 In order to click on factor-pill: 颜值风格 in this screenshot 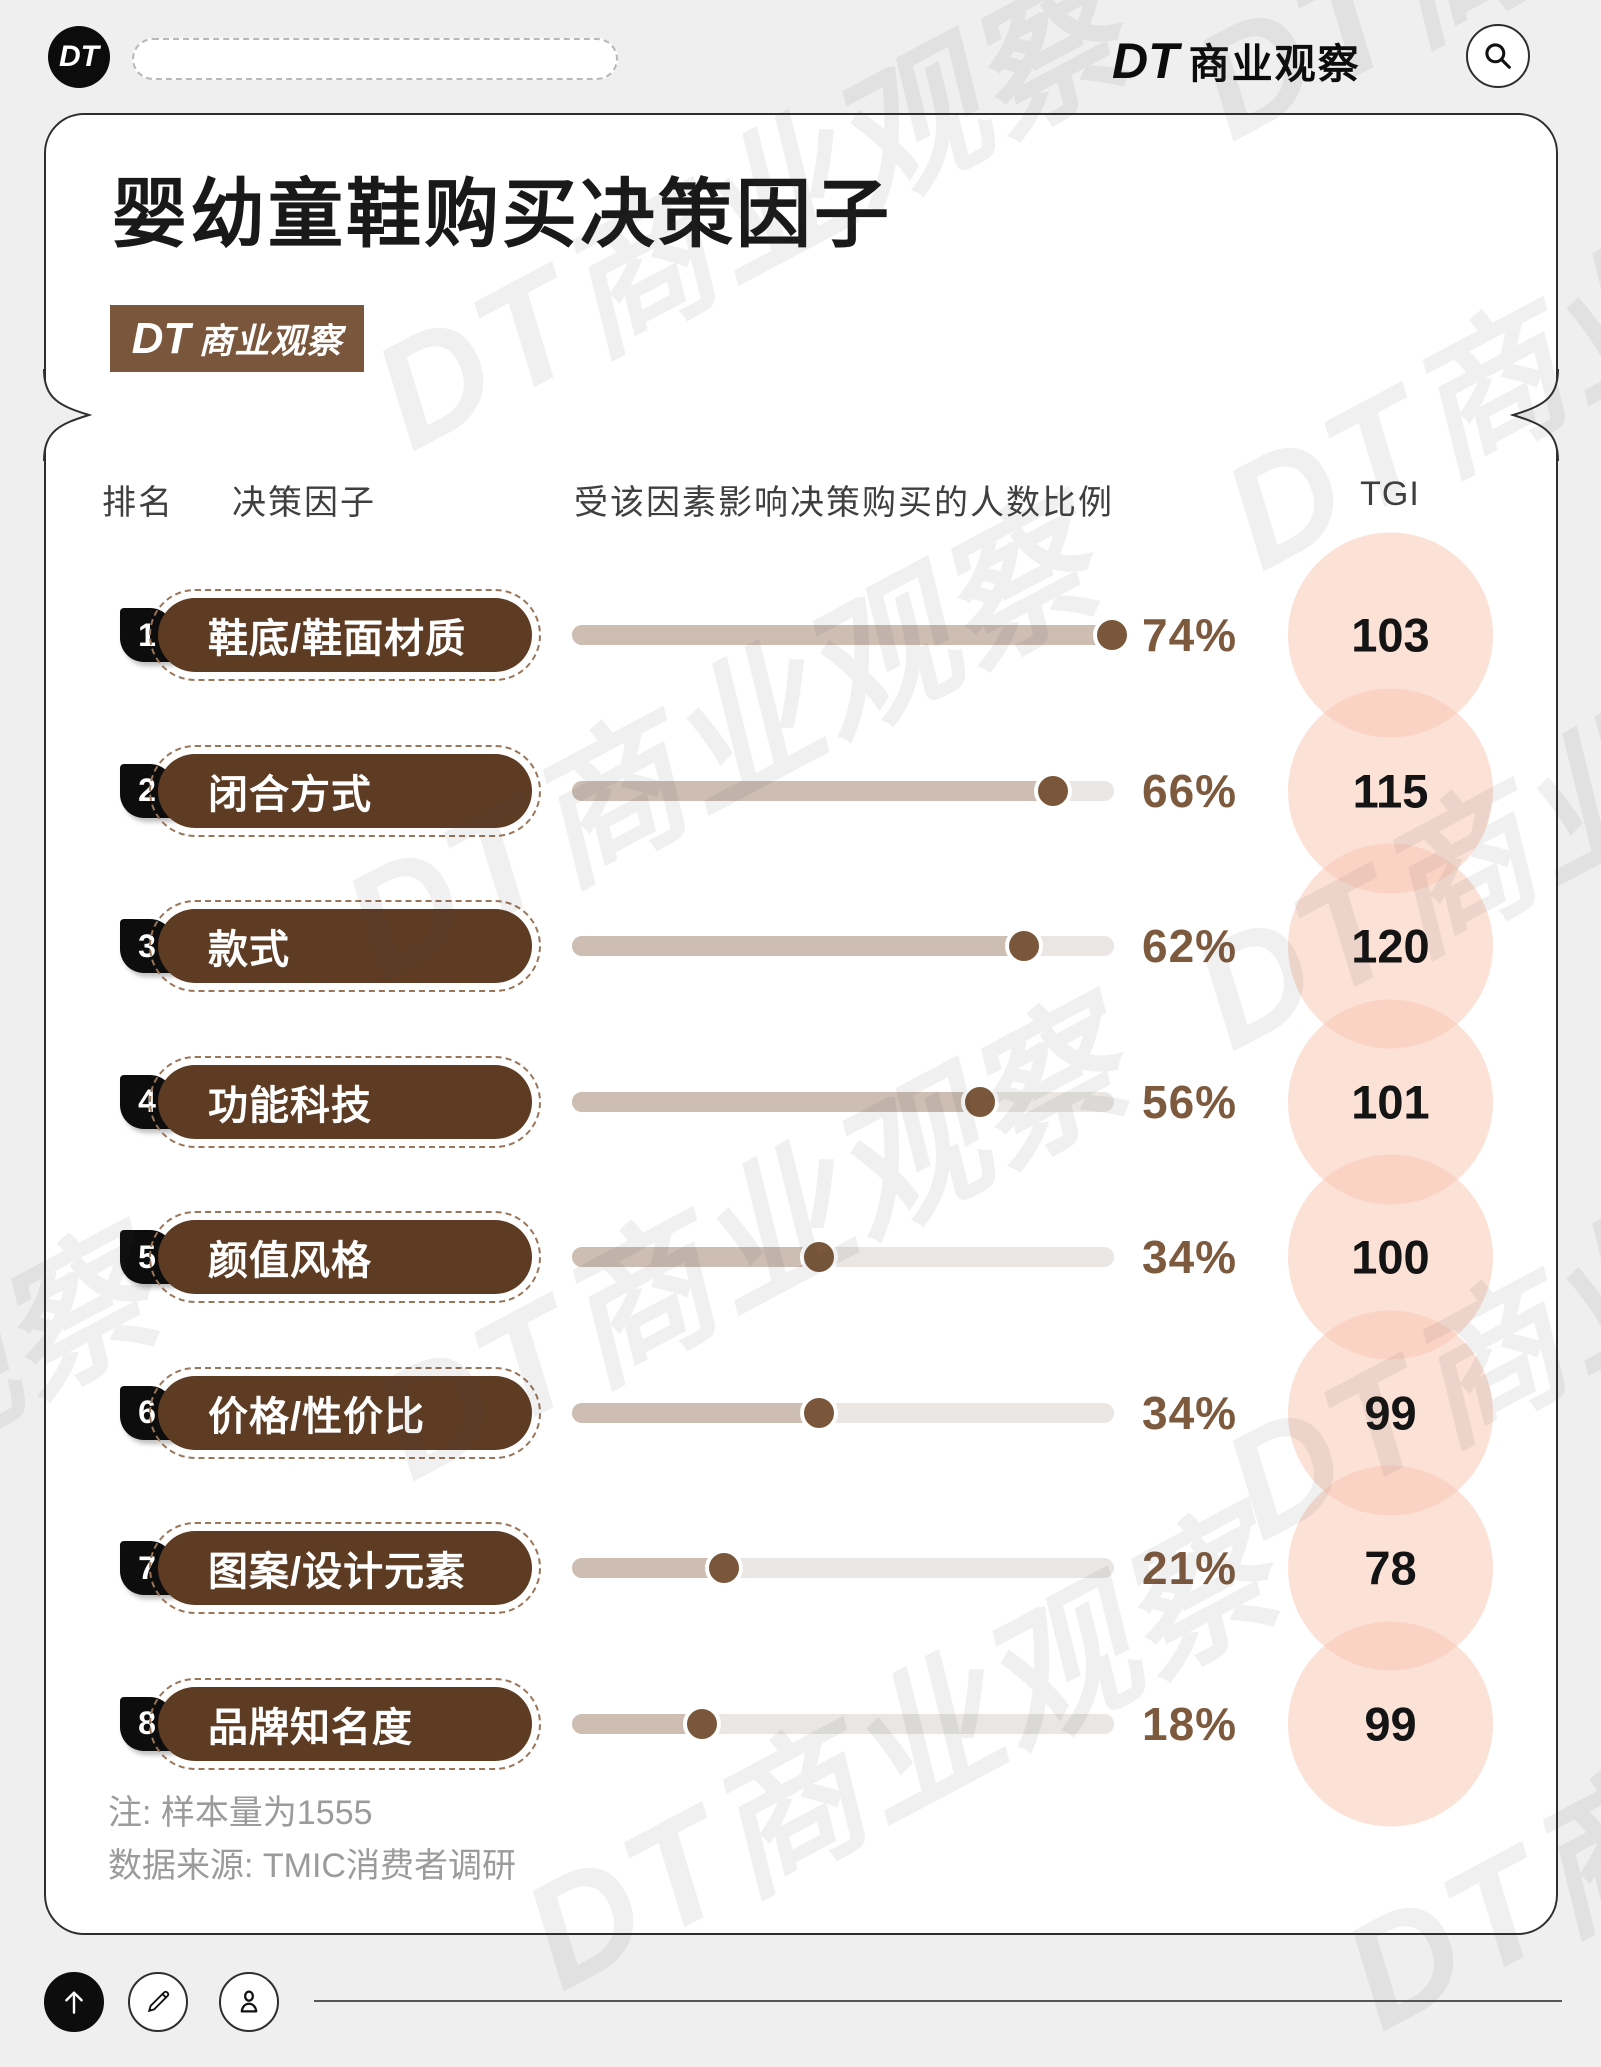, I will do `click(345, 1257)`.